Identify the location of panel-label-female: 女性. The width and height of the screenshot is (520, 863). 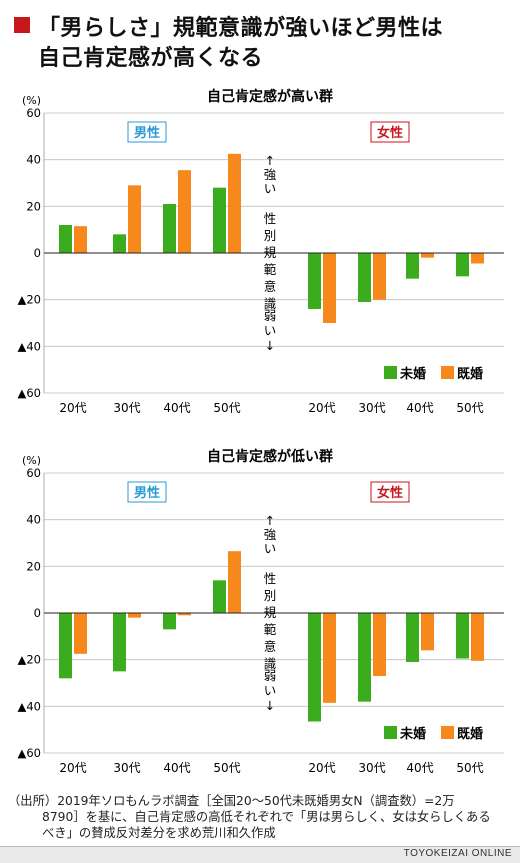
(390, 132).